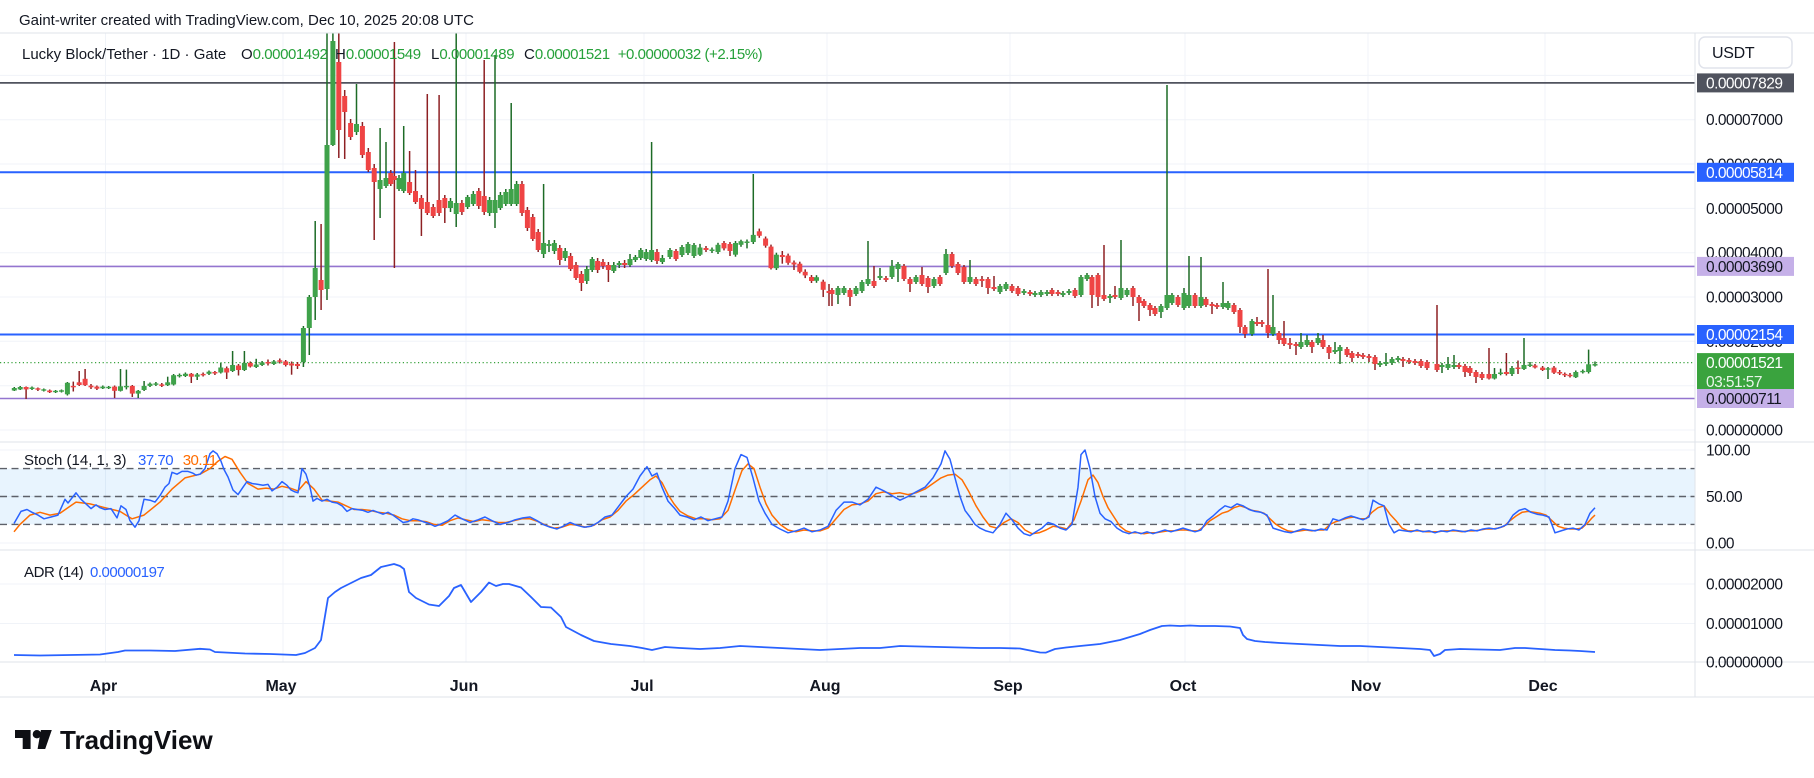 This screenshot has width=1814, height=778. I want to click on svg-text: 0.00, so click(1720, 544).